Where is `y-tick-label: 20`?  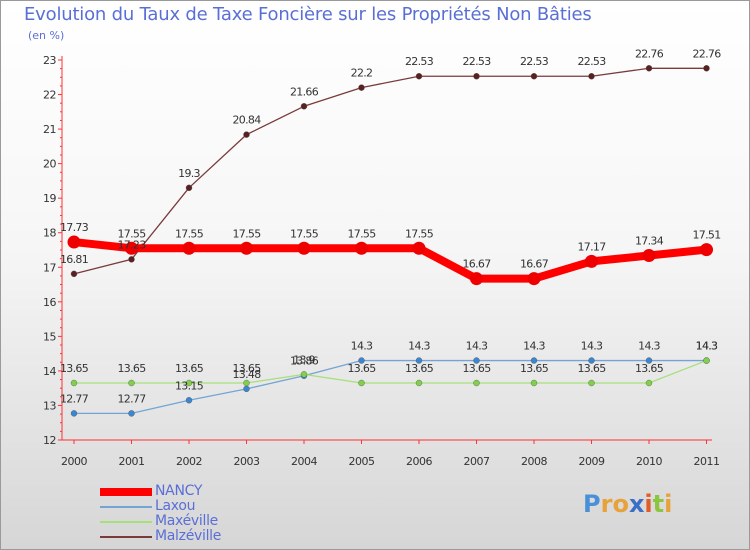 y-tick-label: 20 is located at coordinates (49, 164).